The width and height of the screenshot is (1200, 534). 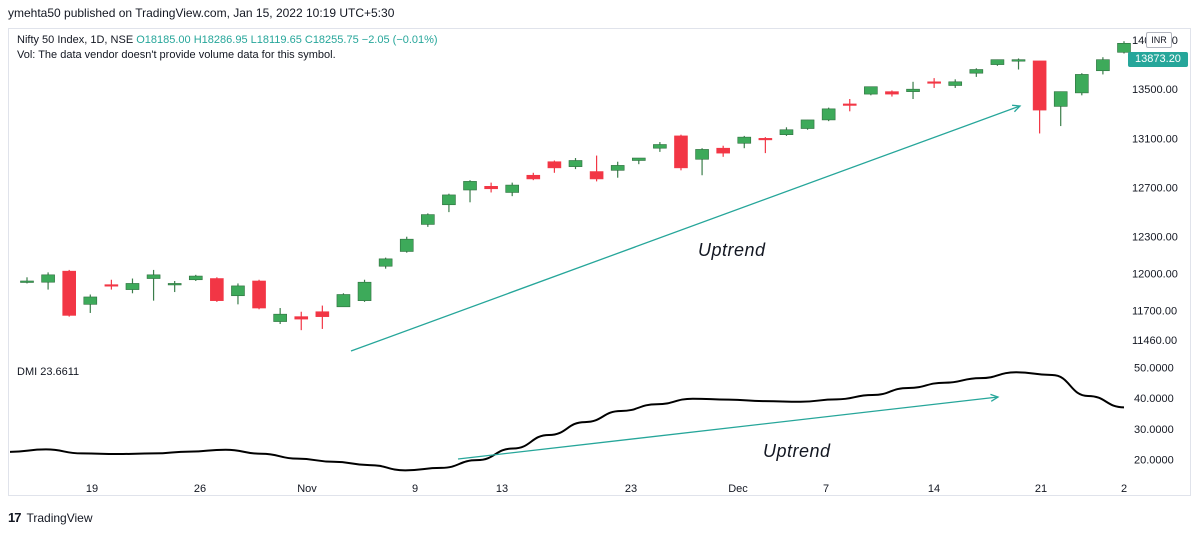 What do you see at coordinates (307, 489) in the screenshot?
I see `time-tick: Nov` at bounding box center [307, 489].